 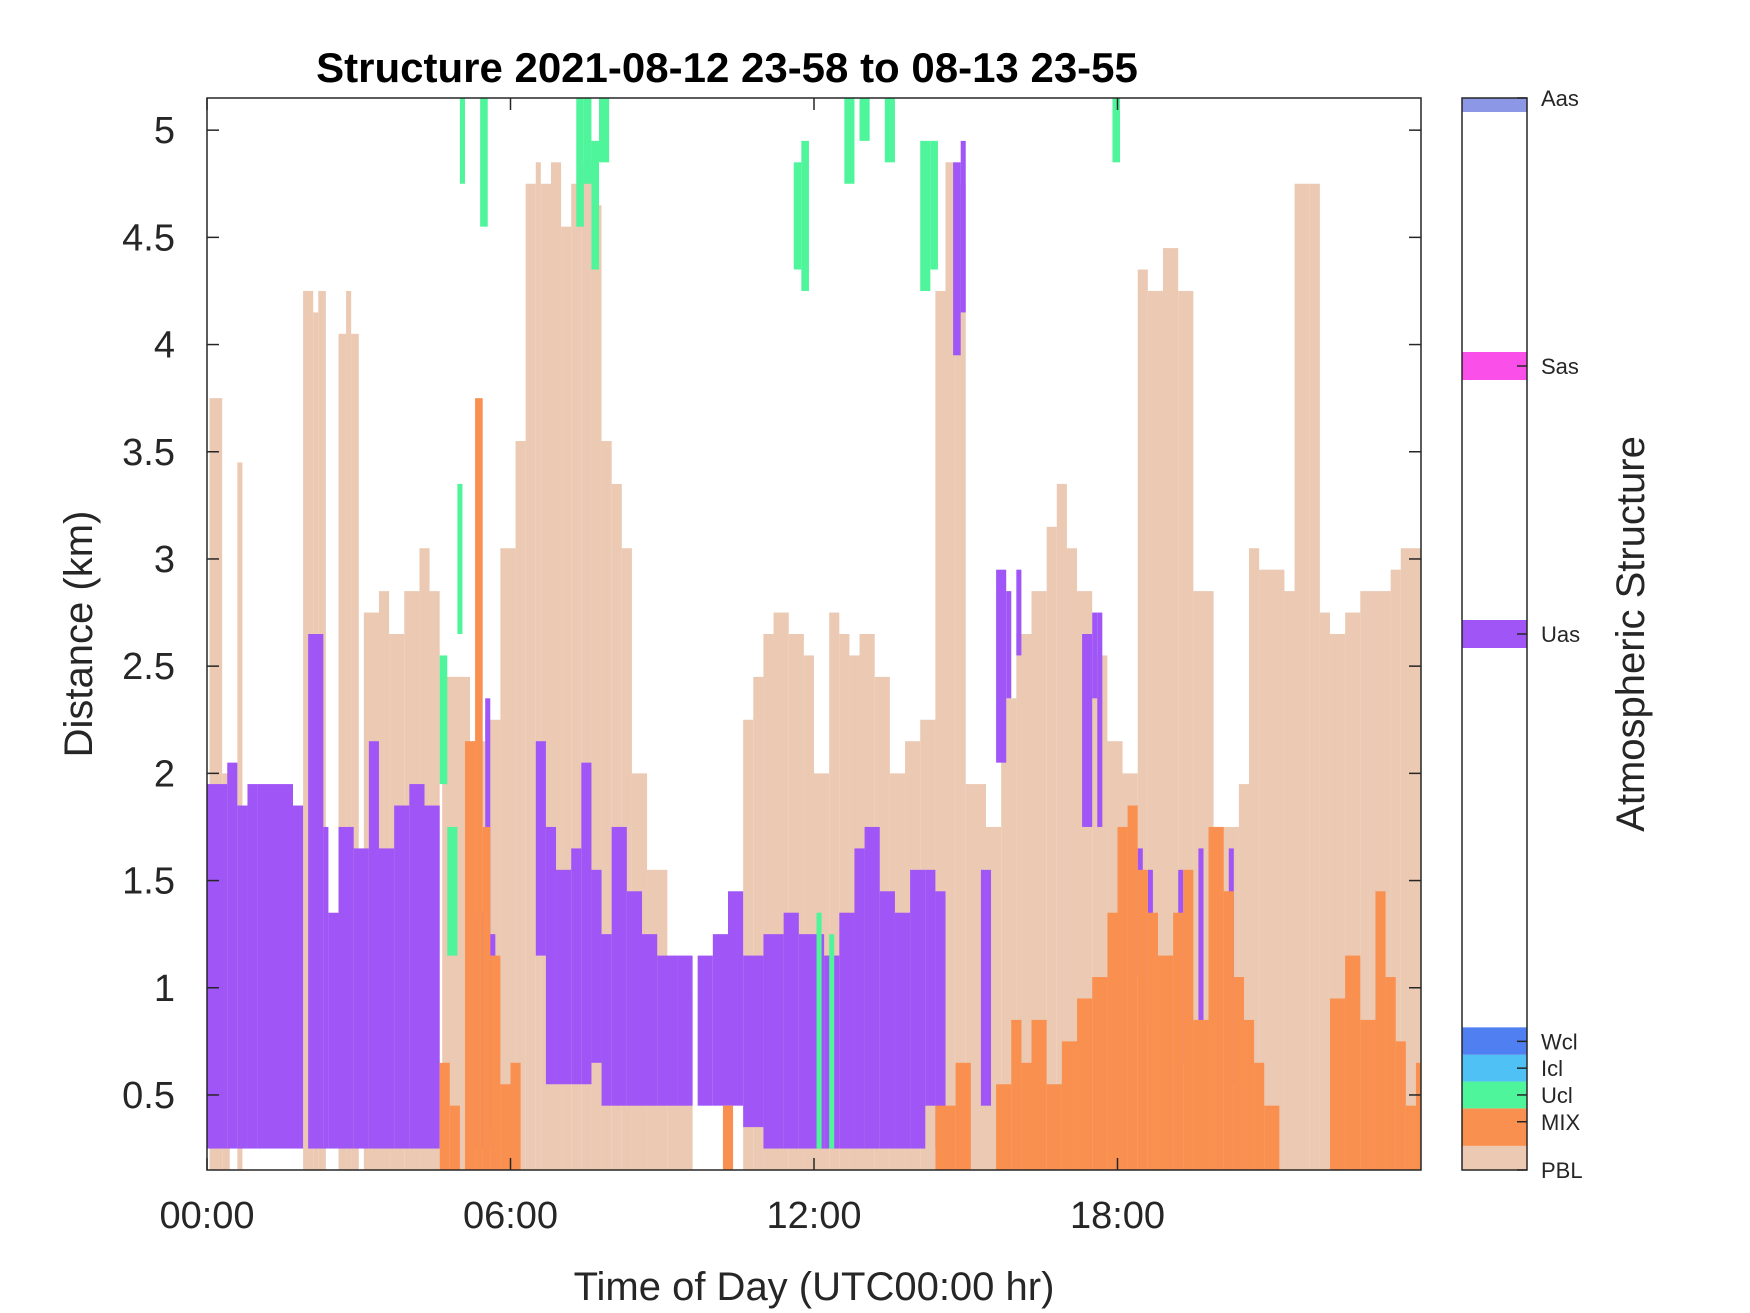 I want to click on colorbar-swatch-aas, so click(x=1494, y=105).